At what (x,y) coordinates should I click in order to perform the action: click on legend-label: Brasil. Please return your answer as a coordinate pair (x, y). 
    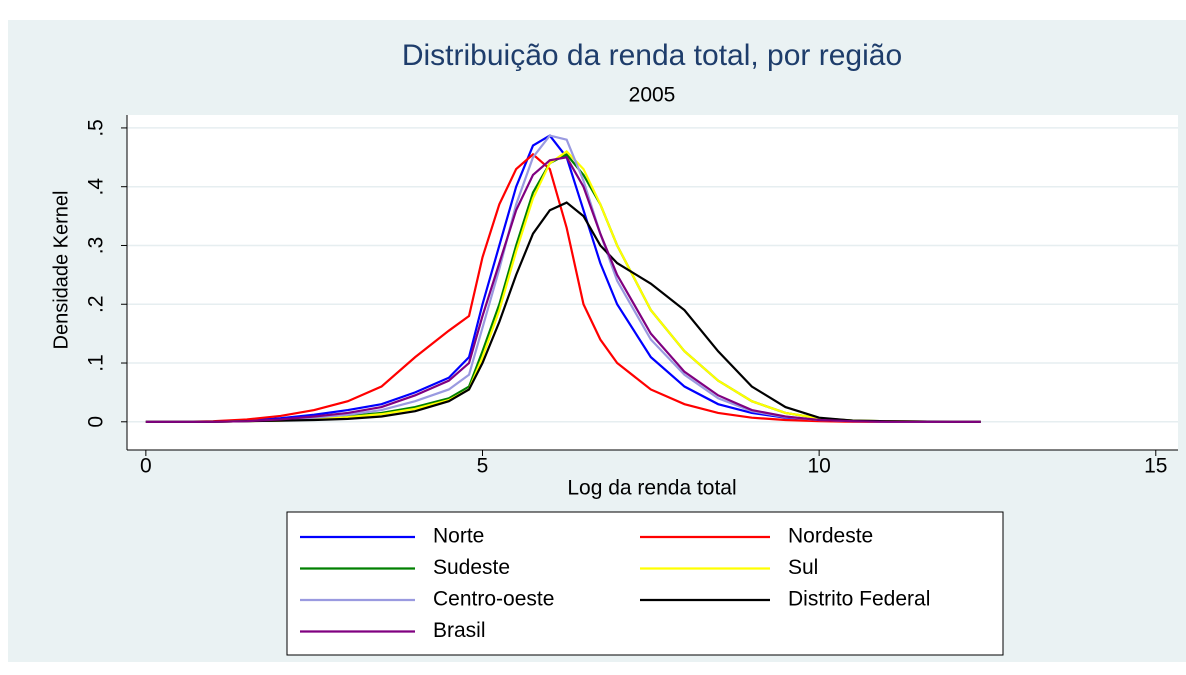
    Looking at the image, I should click on (459, 630).